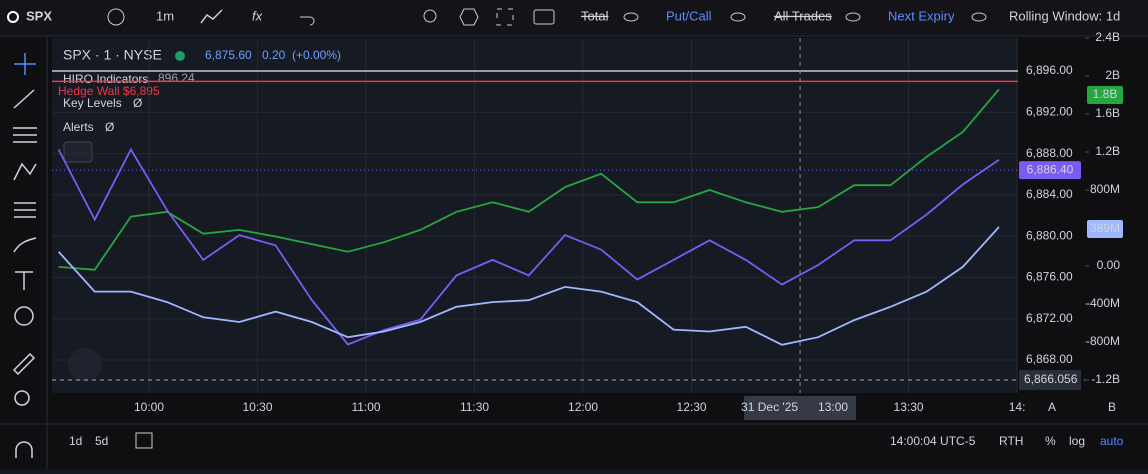  I want to click on y2-tick-label: -400M, so click(1103, 303).